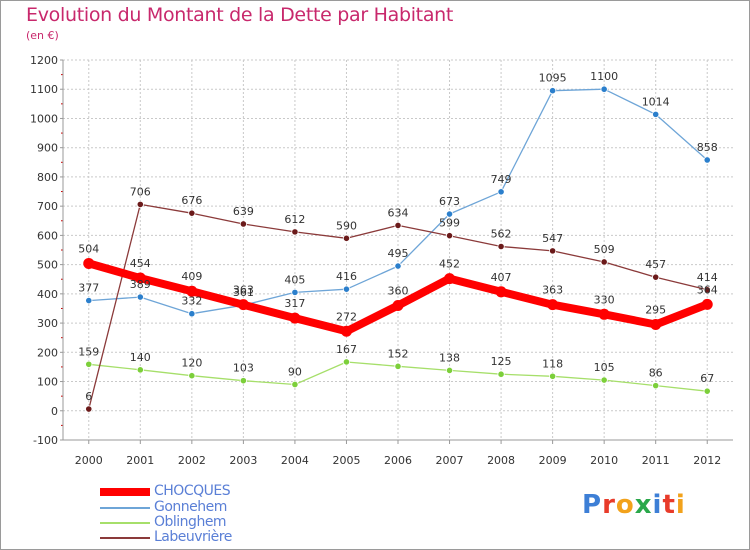 The height and width of the screenshot is (550, 750). I want to click on legend-swatch-chocques, so click(125, 492).